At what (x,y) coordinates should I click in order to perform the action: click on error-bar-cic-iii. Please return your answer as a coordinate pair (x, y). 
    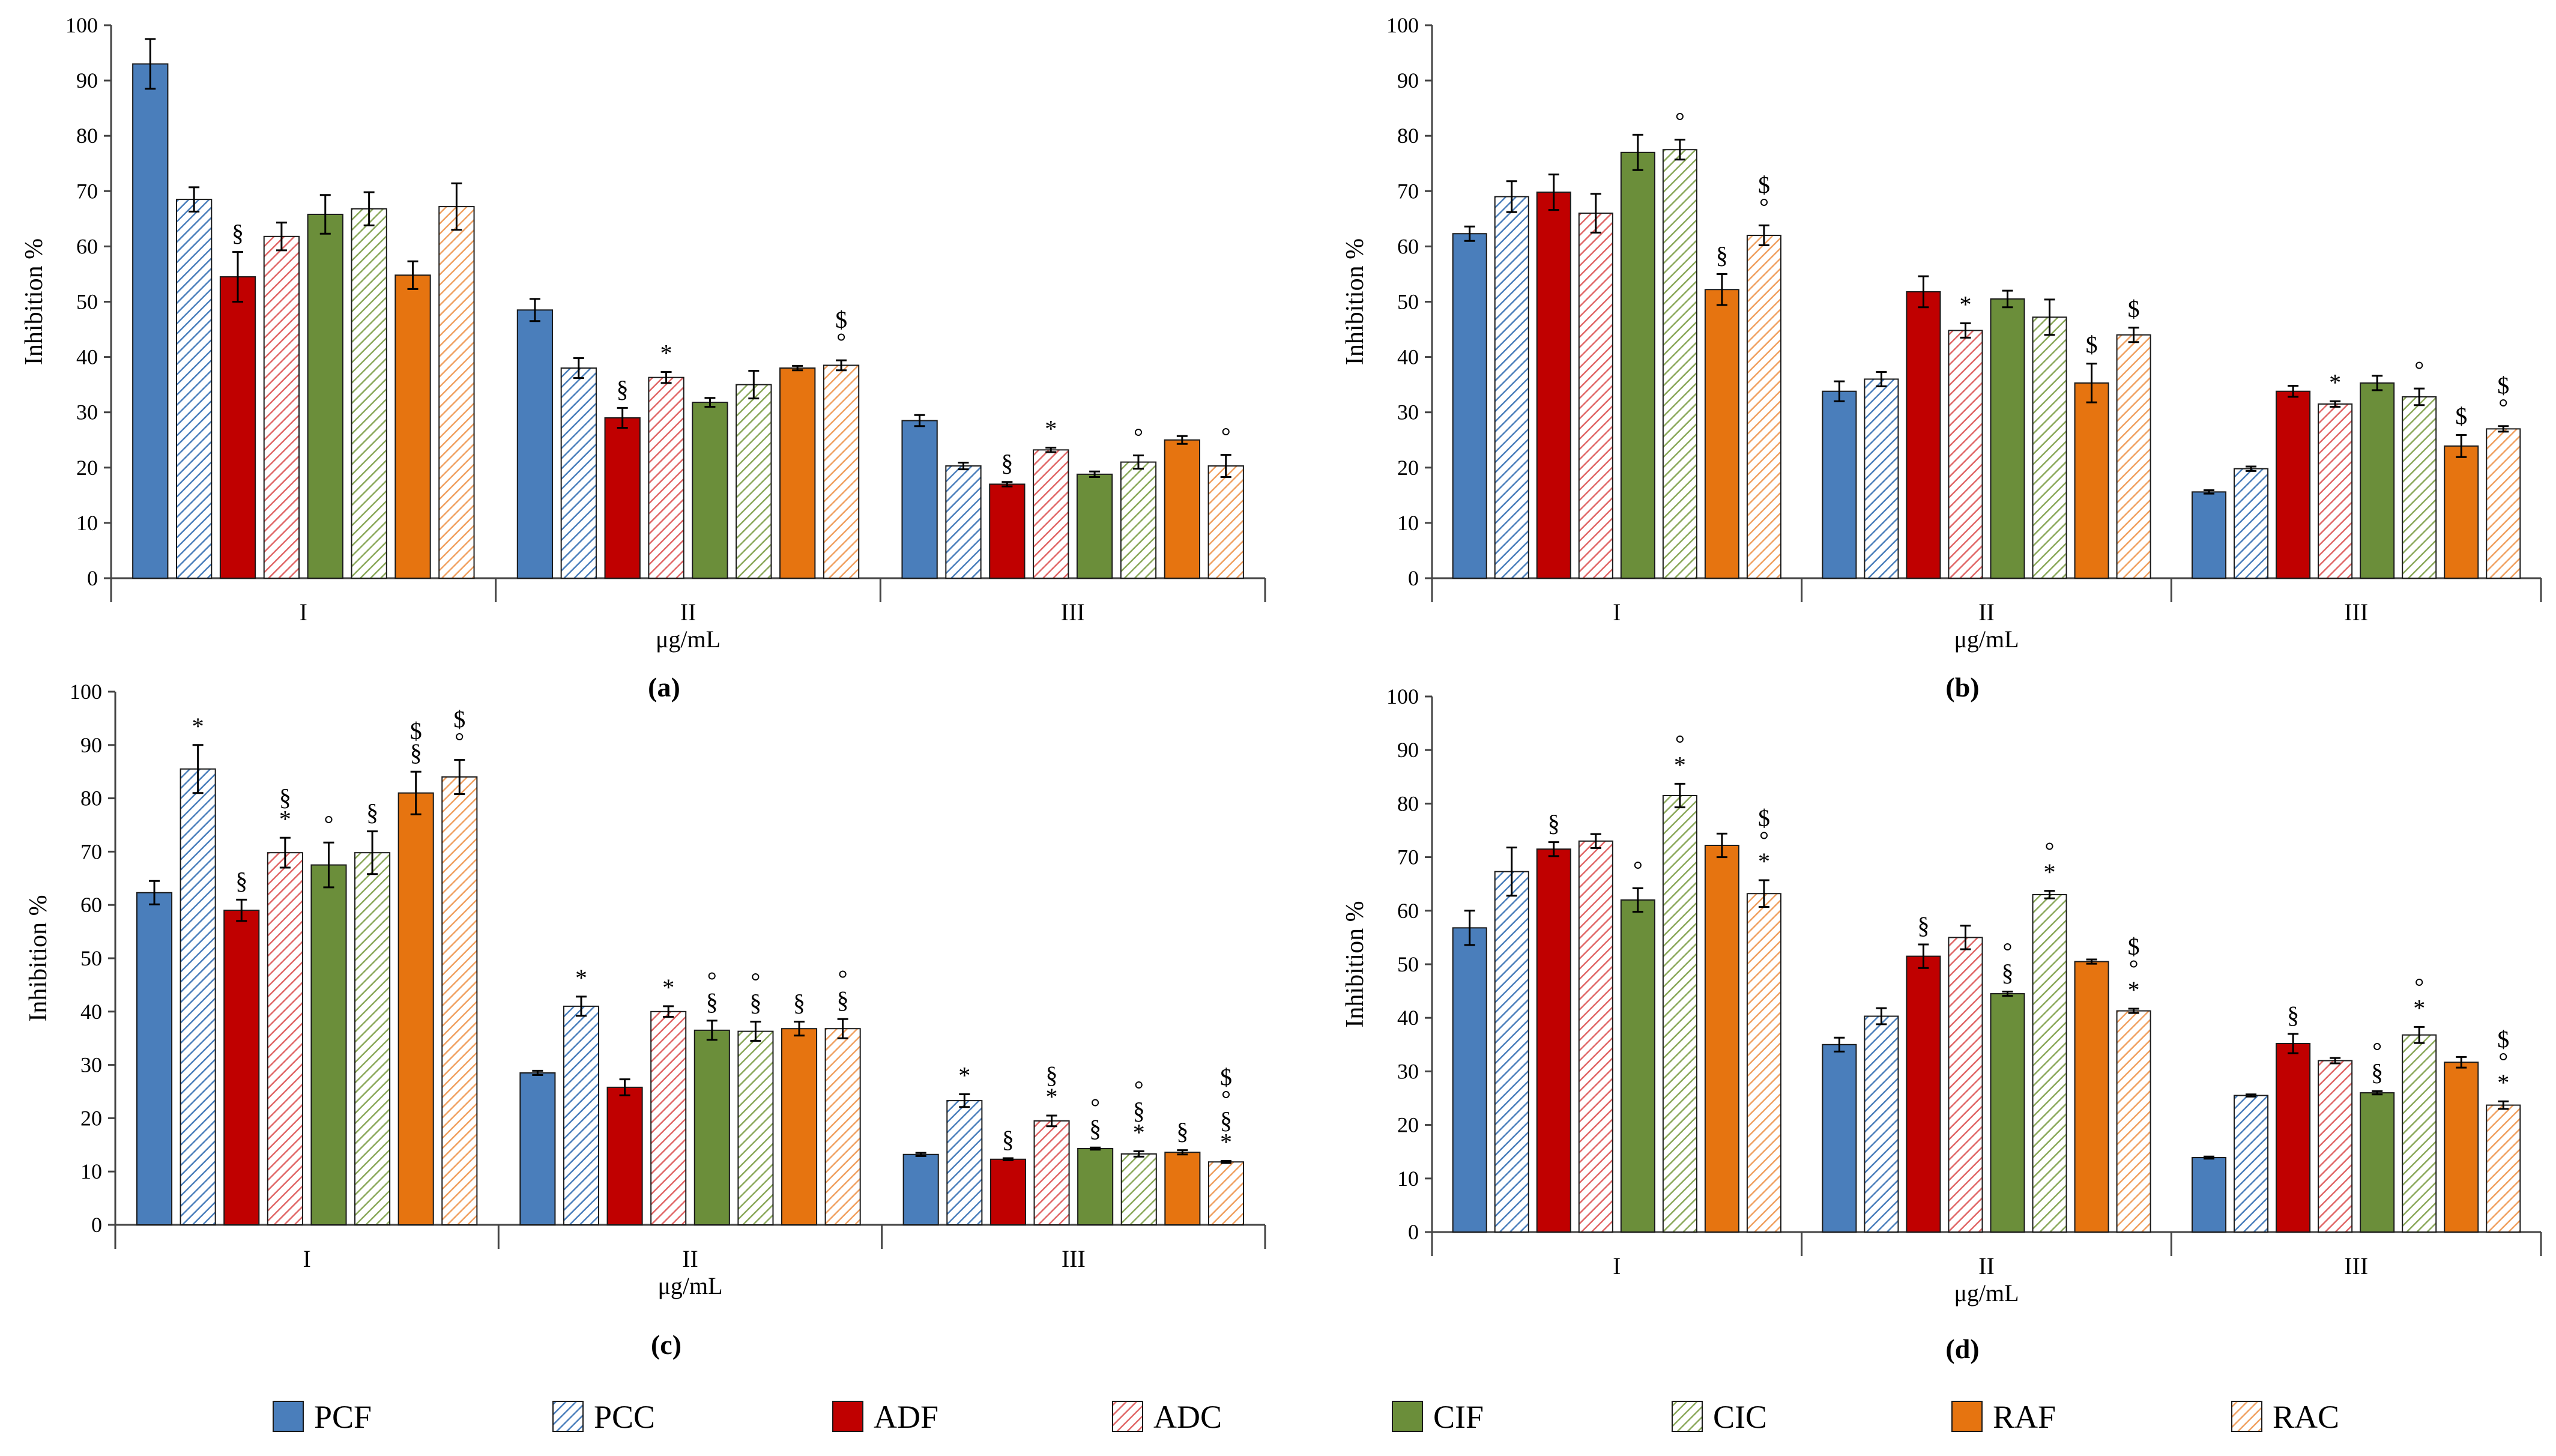
    Looking at the image, I should click on (2419, 396).